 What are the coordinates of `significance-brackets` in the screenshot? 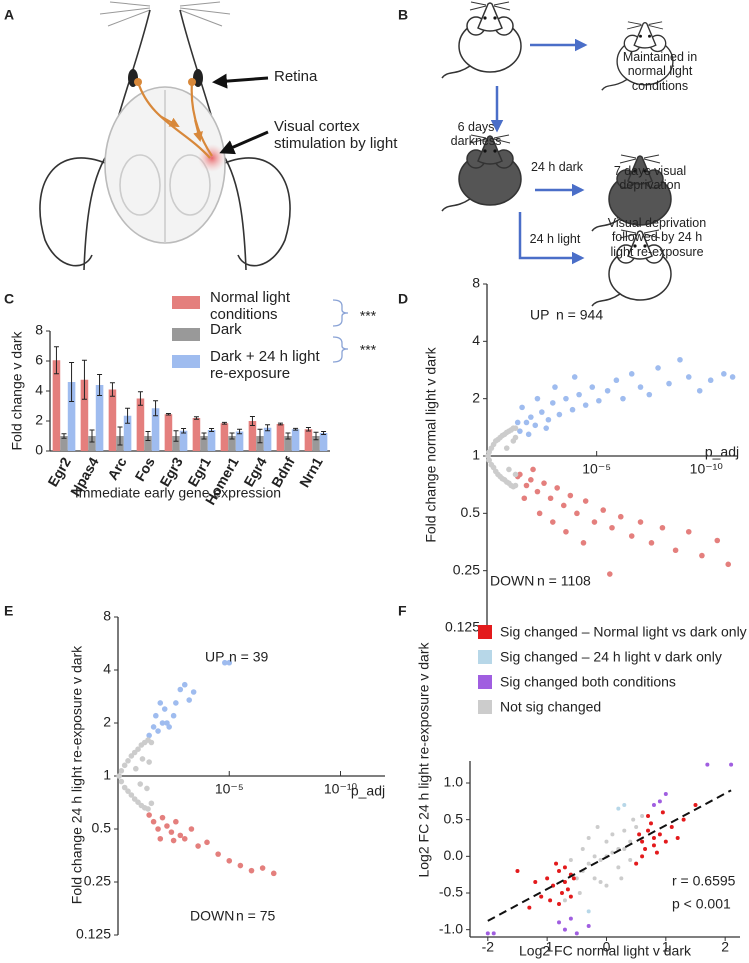 It's located at (340, 331).